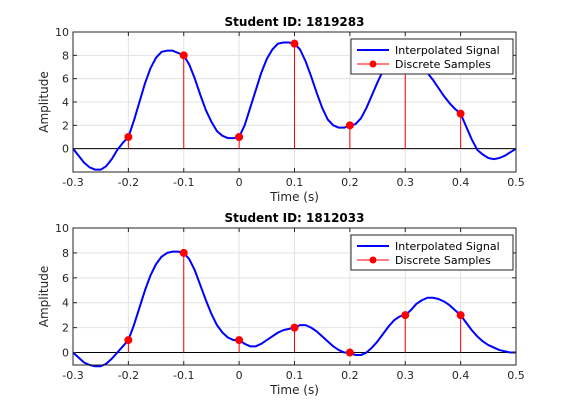 The height and width of the screenshot is (413, 570). Describe the element at coordinates (295, 22) in the screenshot. I see `chart-title: Student ID: 1819283` at that location.